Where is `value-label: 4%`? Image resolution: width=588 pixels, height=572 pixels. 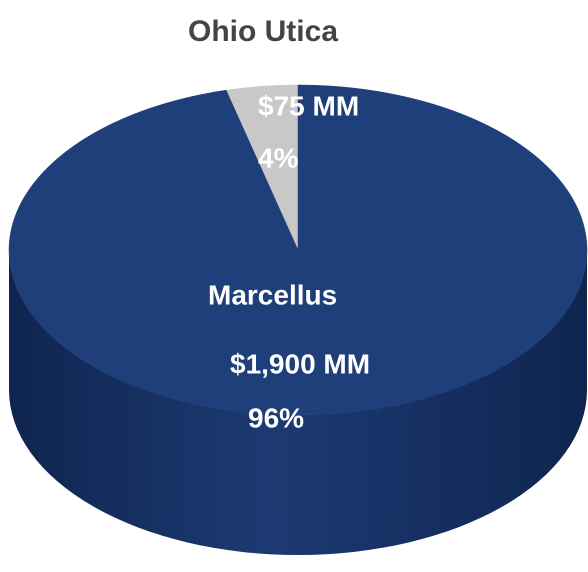
value-label: 4% is located at coordinates (278, 157).